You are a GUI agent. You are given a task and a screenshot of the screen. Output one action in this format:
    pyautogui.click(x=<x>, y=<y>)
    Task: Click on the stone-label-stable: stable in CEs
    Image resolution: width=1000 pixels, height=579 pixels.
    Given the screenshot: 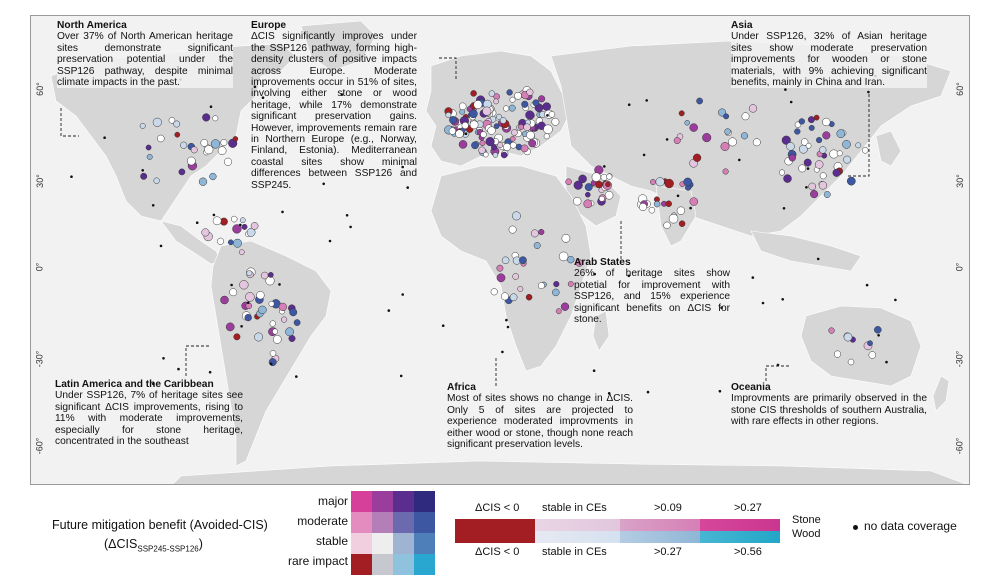 What is the action you would take?
    pyautogui.click(x=574, y=508)
    